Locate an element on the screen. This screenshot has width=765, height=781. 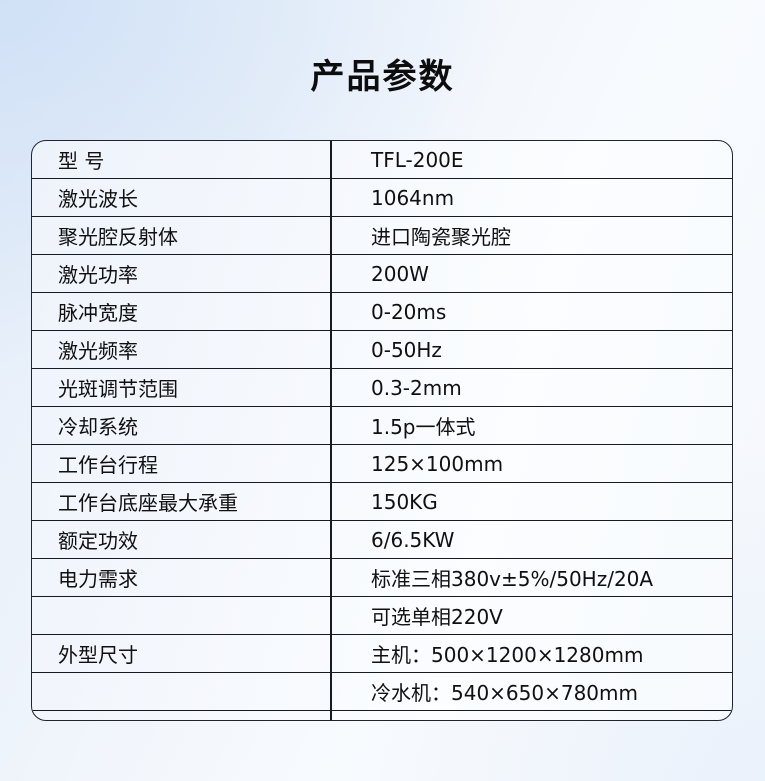
table-row: 激光波长 1064nm is located at coordinates (382, 198).